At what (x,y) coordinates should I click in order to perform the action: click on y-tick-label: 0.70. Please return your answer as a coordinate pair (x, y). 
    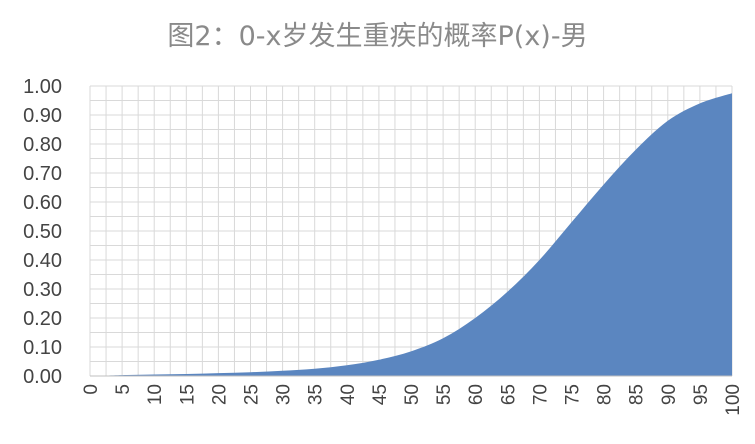
    Looking at the image, I should click on (42, 174).